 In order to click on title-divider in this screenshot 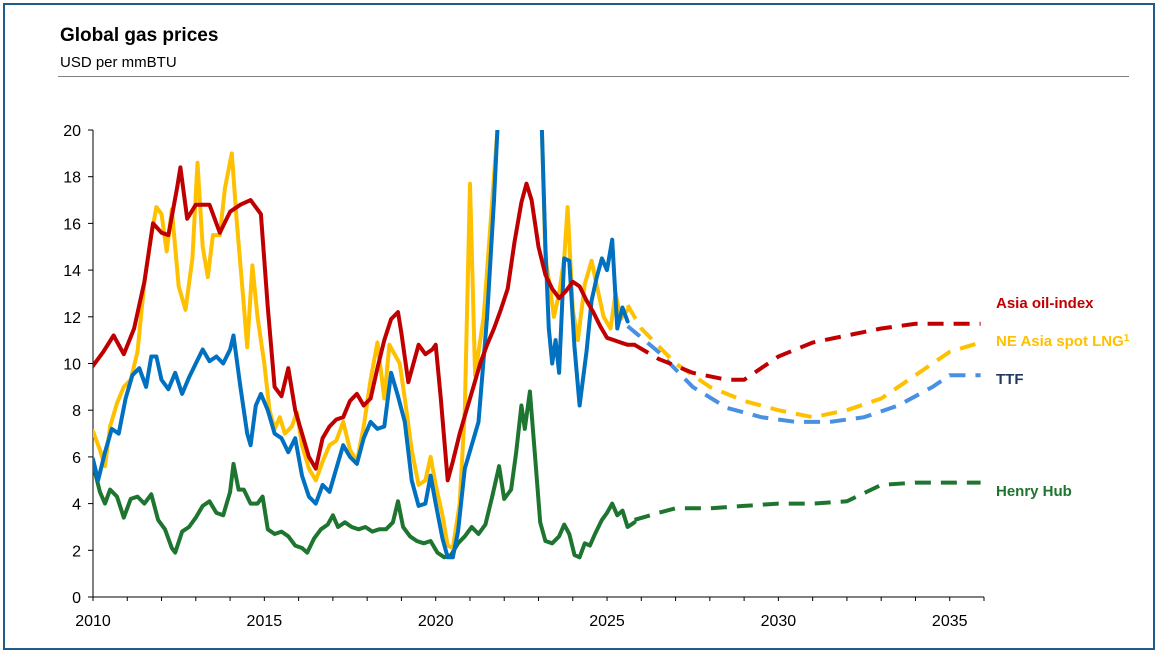, I will do `click(593, 76)`.